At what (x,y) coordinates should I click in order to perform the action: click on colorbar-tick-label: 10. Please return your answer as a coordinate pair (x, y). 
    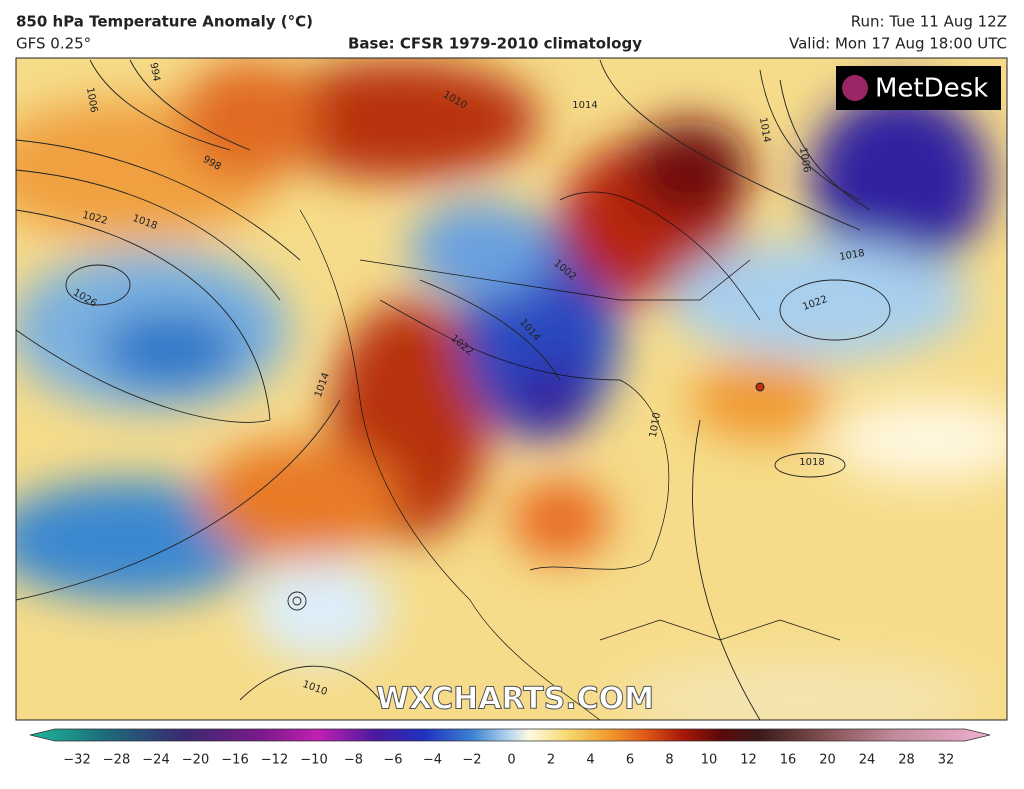
    Looking at the image, I should click on (709, 760).